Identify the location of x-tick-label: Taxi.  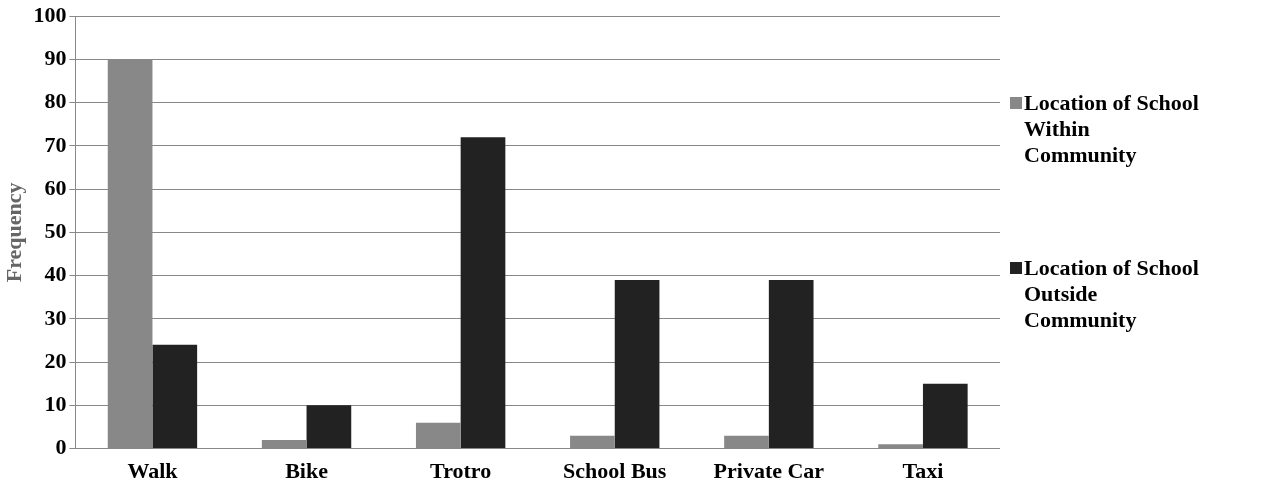
(923, 471).